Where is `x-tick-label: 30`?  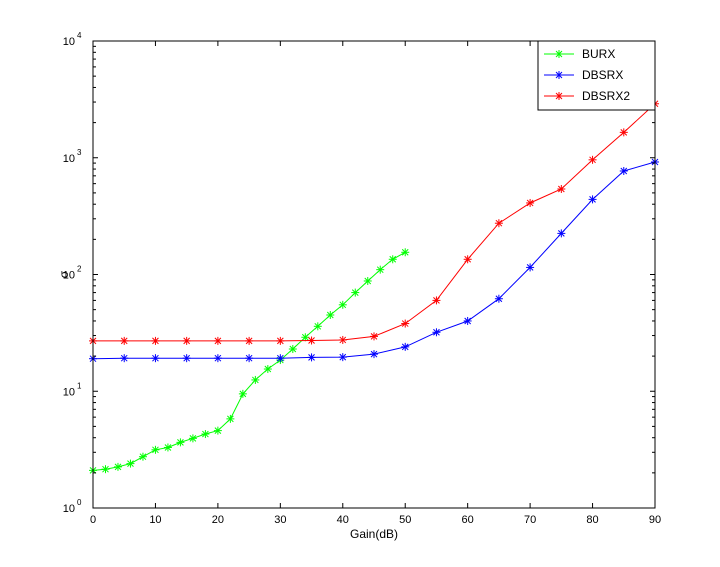 x-tick-label: 30 is located at coordinates (280, 520).